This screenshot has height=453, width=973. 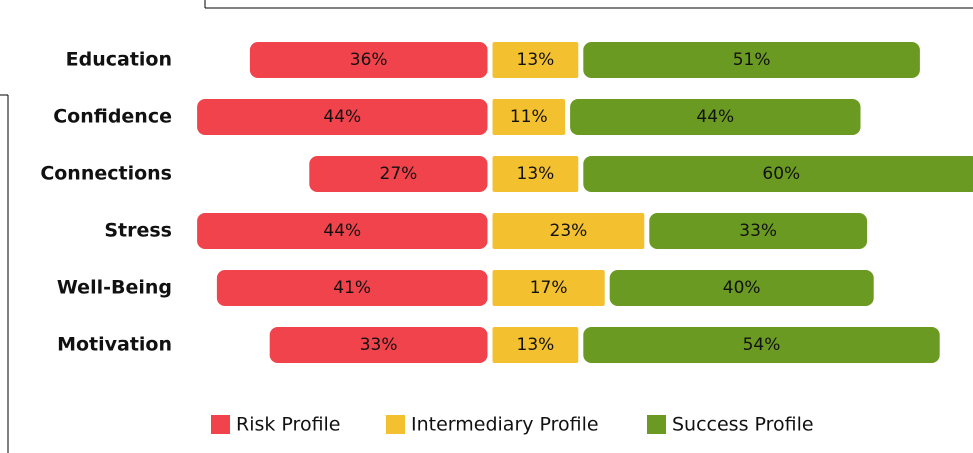 I want to click on value-label: 40%, so click(x=742, y=288).